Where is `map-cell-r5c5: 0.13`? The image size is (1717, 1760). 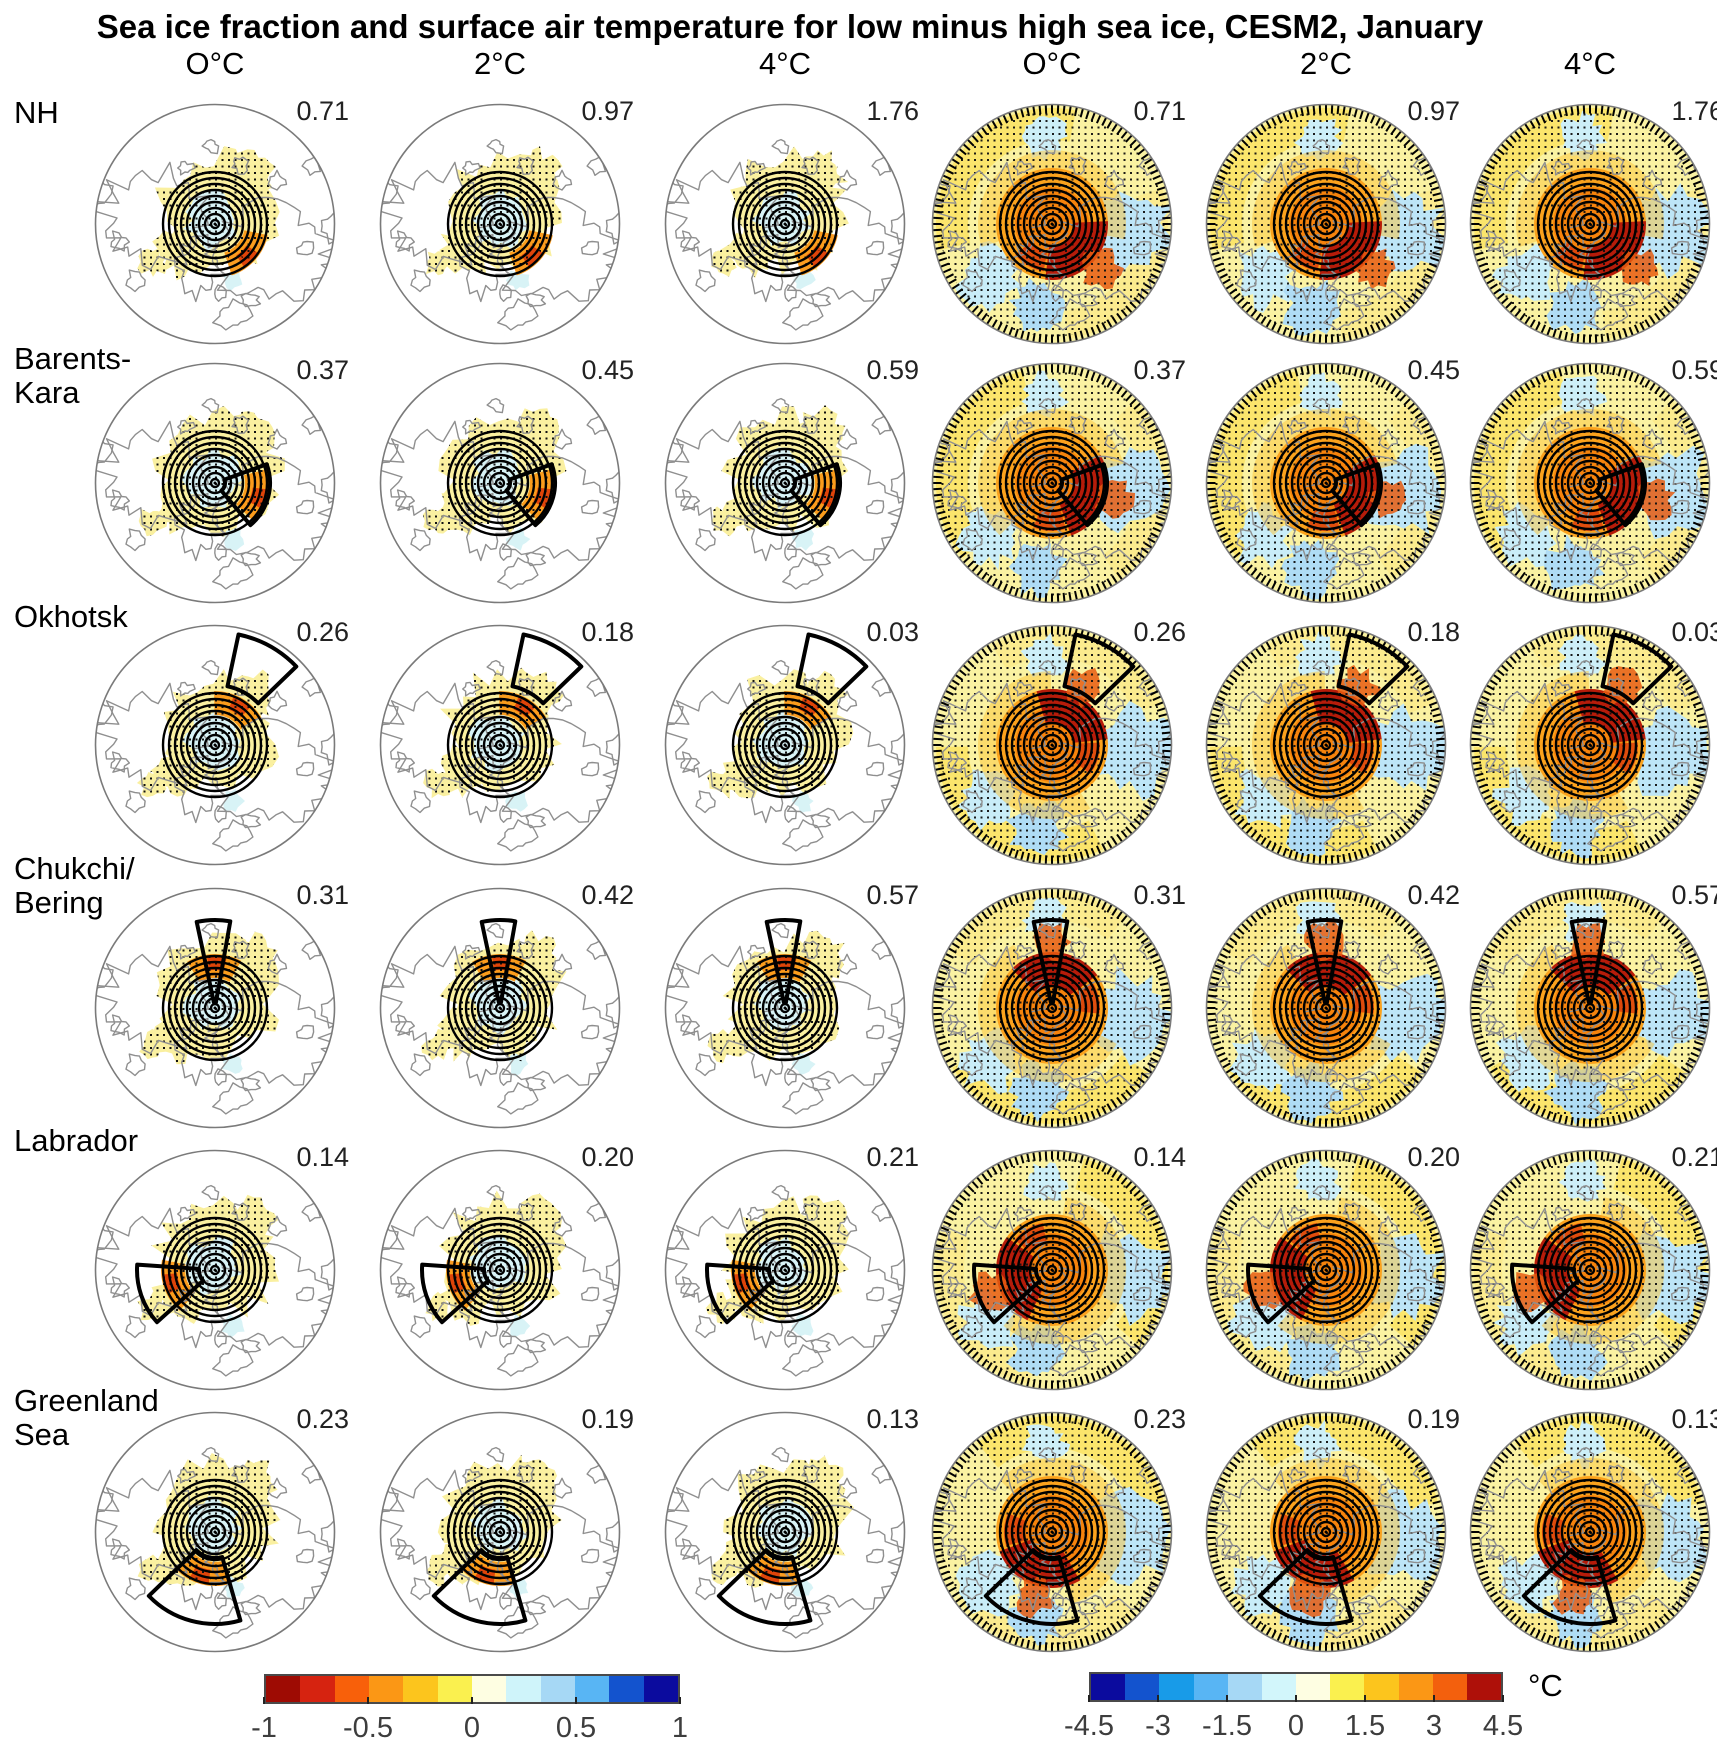
map-cell-r5c5: 0.13 is located at coordinates (1592, 1529).